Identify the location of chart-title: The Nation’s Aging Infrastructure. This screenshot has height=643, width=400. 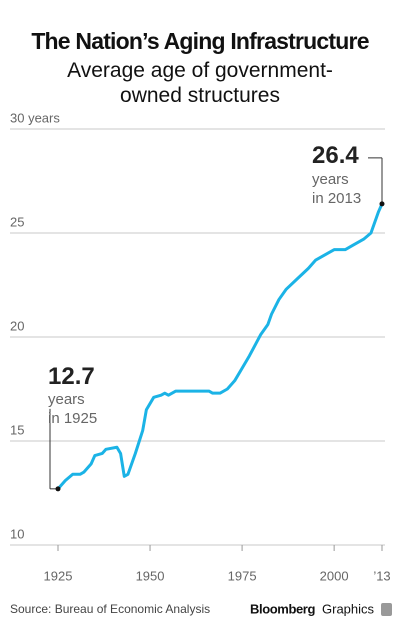
(200, 41).